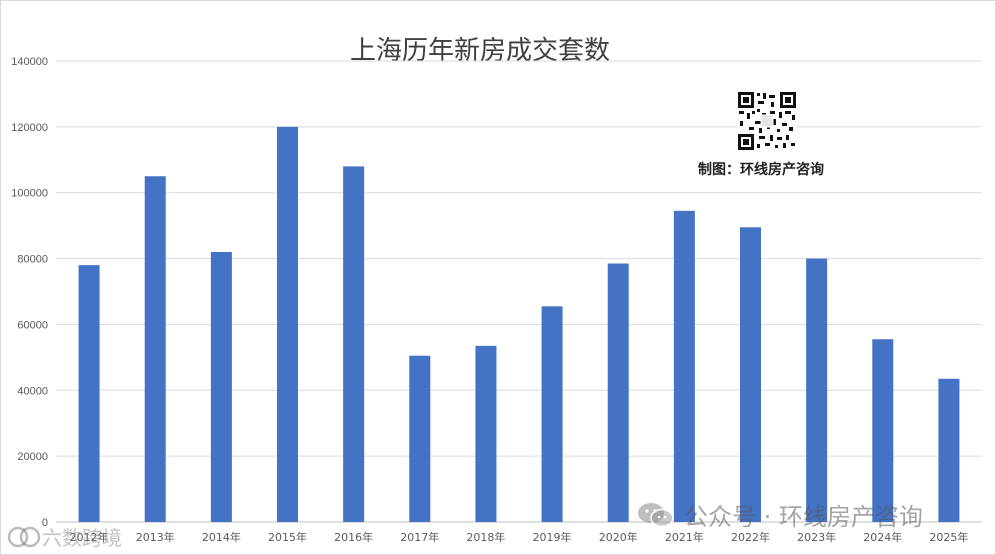  Describe the element at coordinates (287, 324) in the screenshot. I see `bar-2015年` at that location.